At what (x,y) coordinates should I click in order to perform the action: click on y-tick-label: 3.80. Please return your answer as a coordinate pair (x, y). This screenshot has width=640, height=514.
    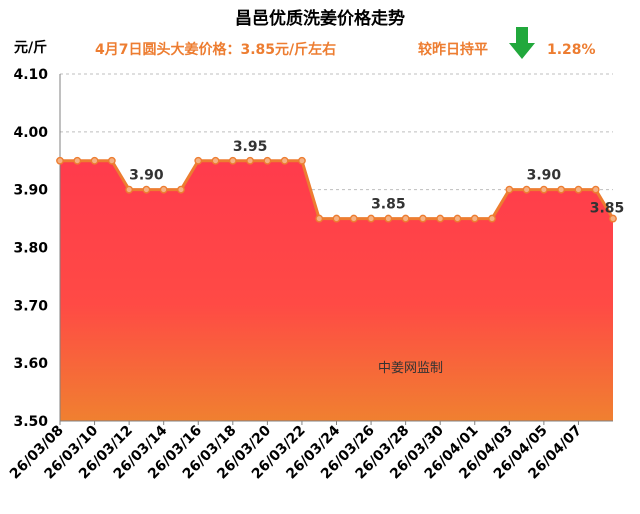
    Looking at the image, I should click on (30, 249).